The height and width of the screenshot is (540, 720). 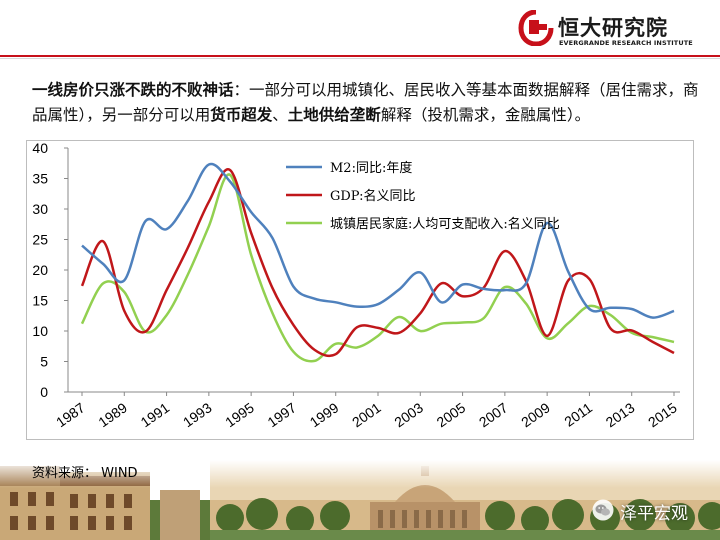 I want to click on headline-text-3: 解释（投机需求，金融属性）。, so click(x=485, y=115).